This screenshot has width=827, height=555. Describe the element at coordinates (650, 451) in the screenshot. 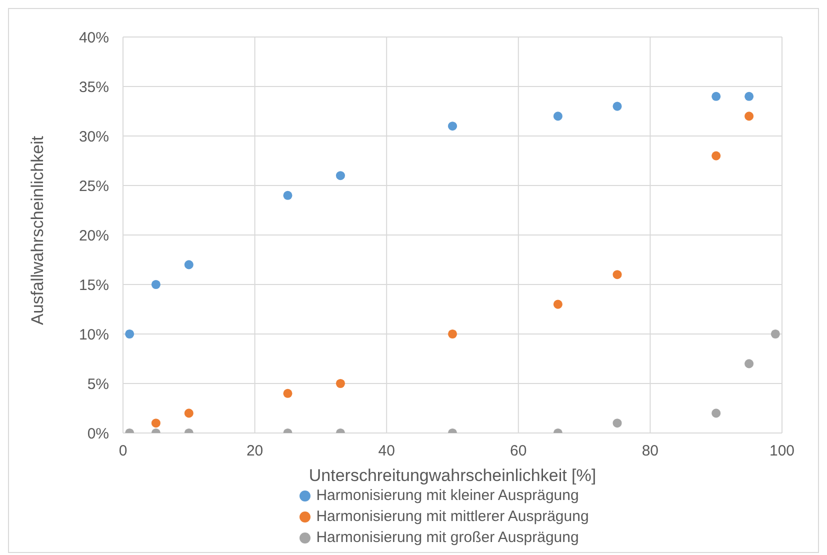

I see `x-tick-label: 80` at that location.